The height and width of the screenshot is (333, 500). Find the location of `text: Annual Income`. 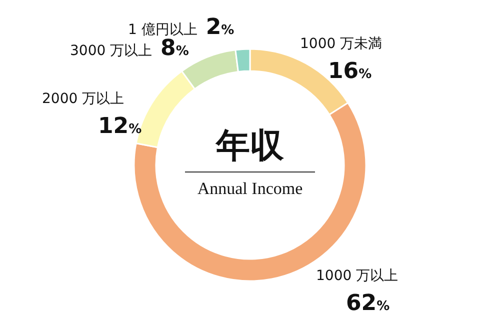

text: Annual Income is located at coordinates (250, 188).